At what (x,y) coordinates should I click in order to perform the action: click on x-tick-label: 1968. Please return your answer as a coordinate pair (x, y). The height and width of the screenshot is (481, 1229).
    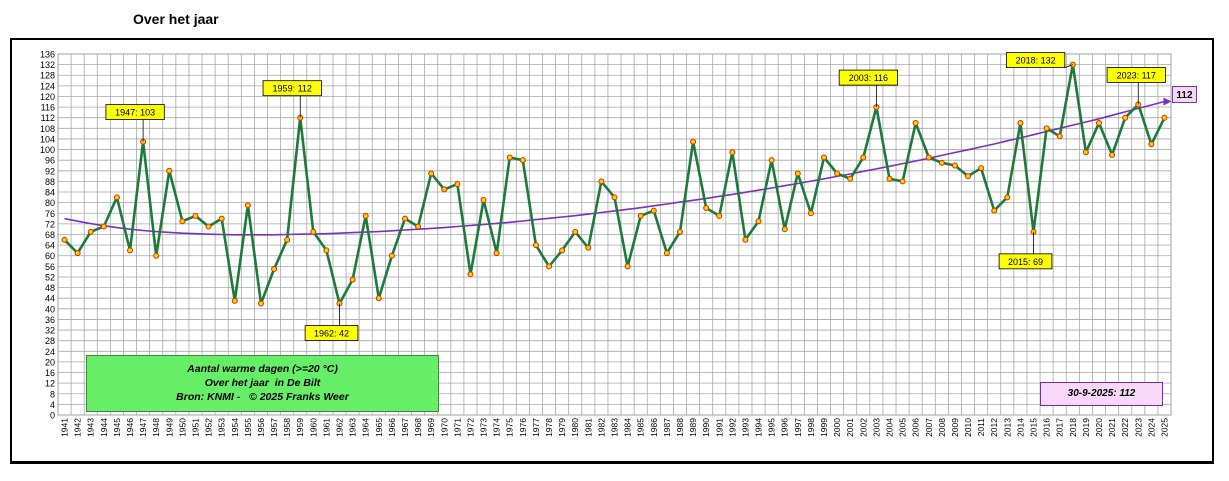
    Looking at the image, I should click on (418, 427).